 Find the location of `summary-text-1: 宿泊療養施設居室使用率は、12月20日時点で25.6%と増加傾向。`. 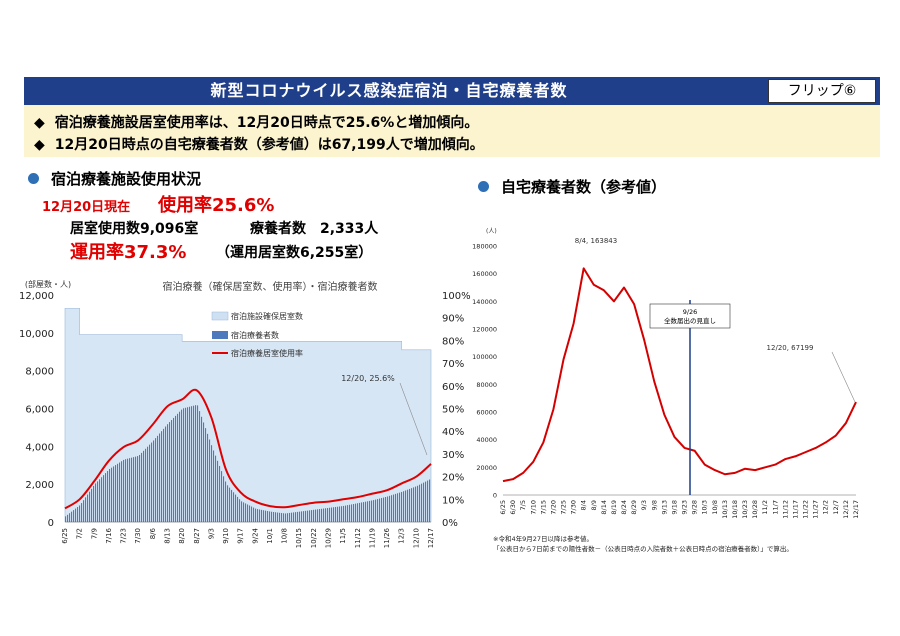

summary-text-1: 宿泊療養施設居室使用率は、12月20日時点で25.6%と増加傾向。 is located at coordinates (266, 123).